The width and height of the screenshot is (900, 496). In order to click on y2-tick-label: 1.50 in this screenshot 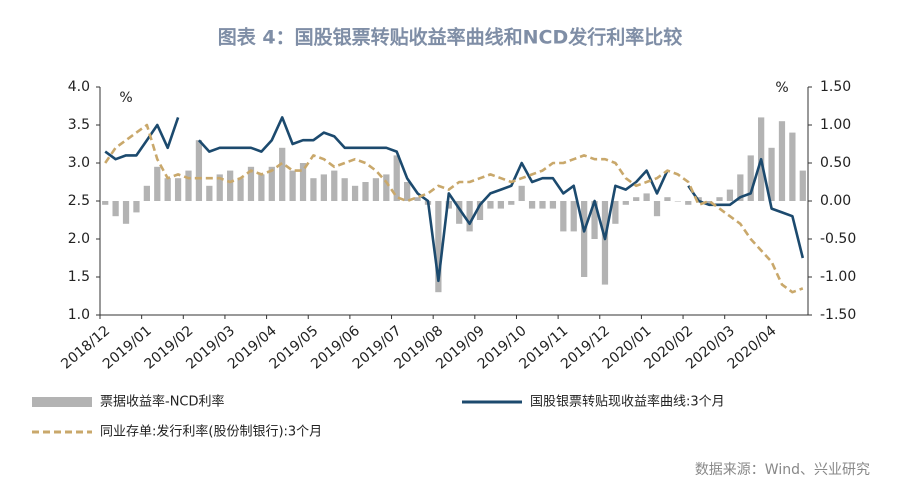, I will do `click(835, 87)`.